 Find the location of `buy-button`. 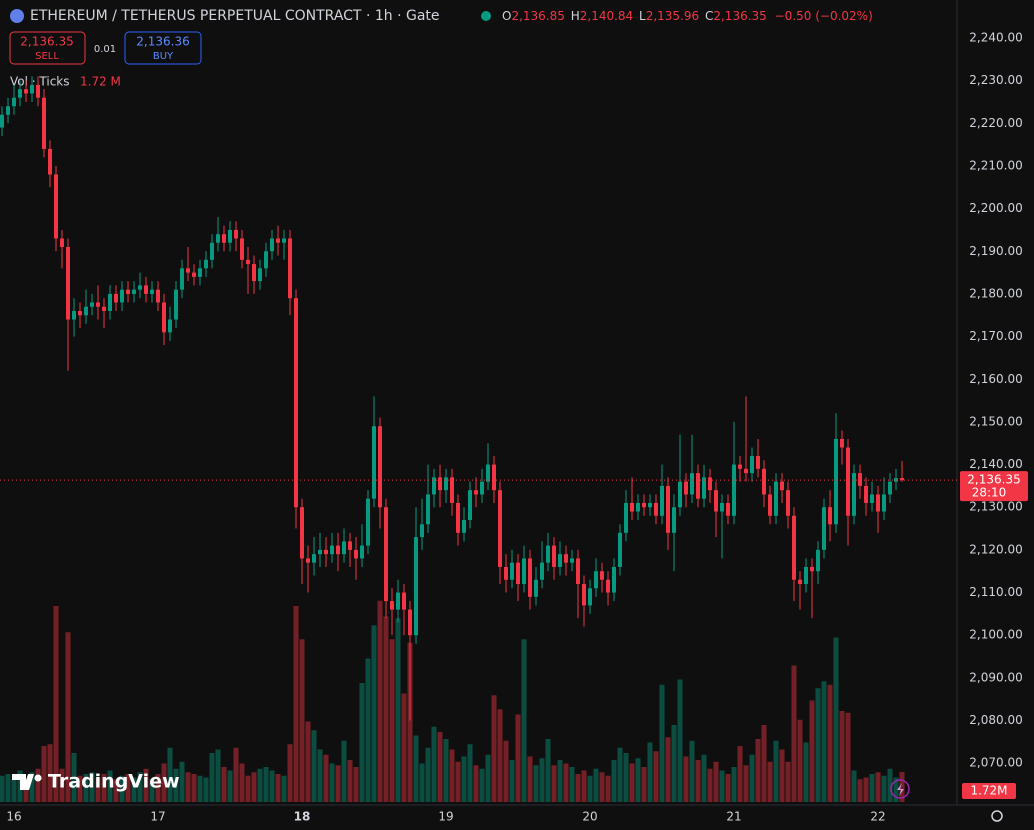

buy-button is located at coordinates (163, 48).